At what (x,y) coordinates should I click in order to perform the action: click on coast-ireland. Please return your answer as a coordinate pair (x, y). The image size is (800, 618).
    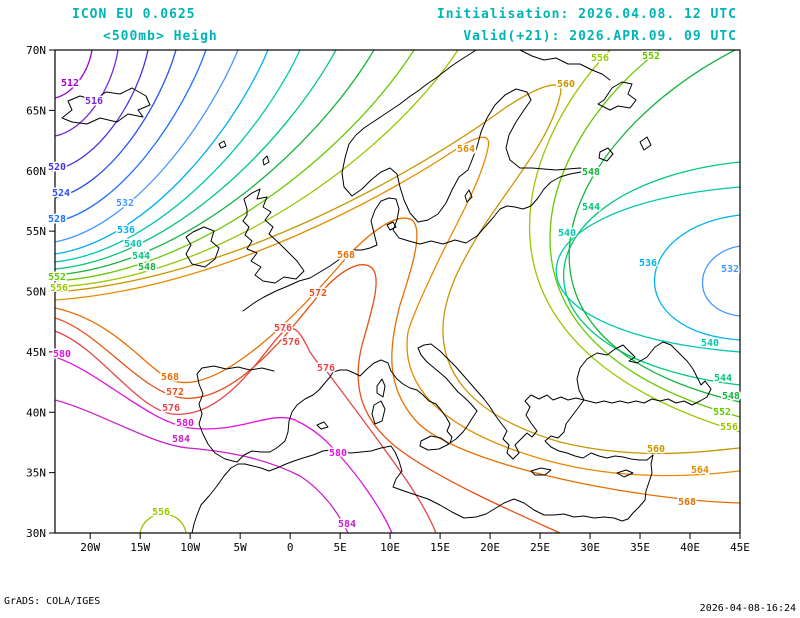
    Looking at the image, I should click on (202, 247).